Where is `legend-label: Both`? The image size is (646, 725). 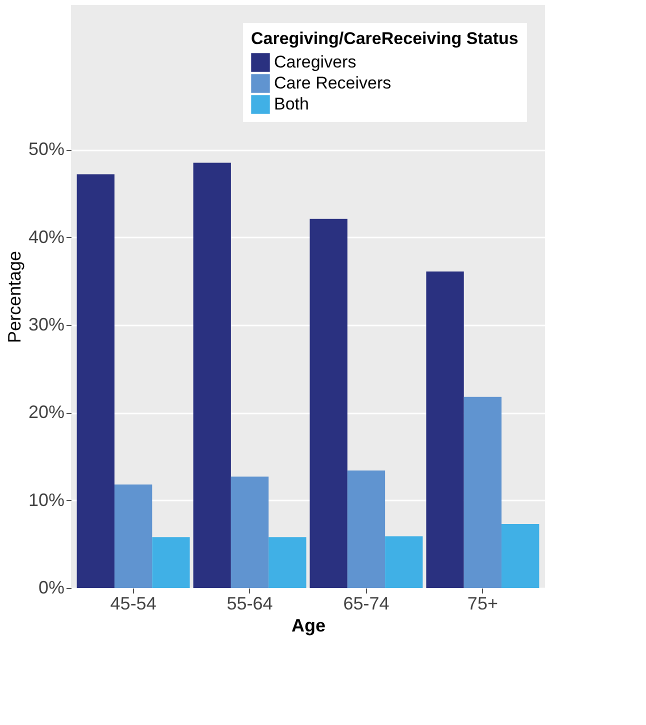 legend-label: Both is located at coordinates (291, 104).